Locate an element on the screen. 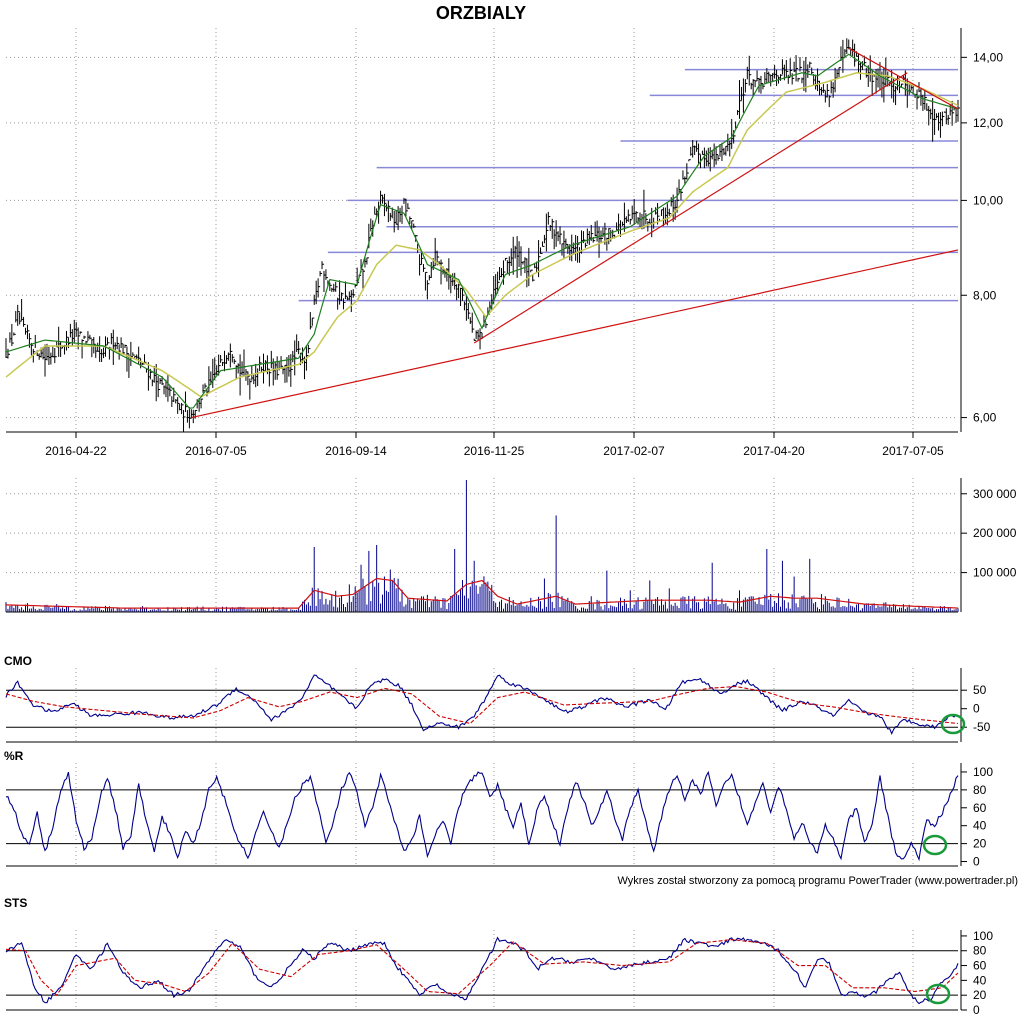 This screenshot has width=1030, height=1015. price-tick-label: 14,00 is located at coordinates (988, 57).